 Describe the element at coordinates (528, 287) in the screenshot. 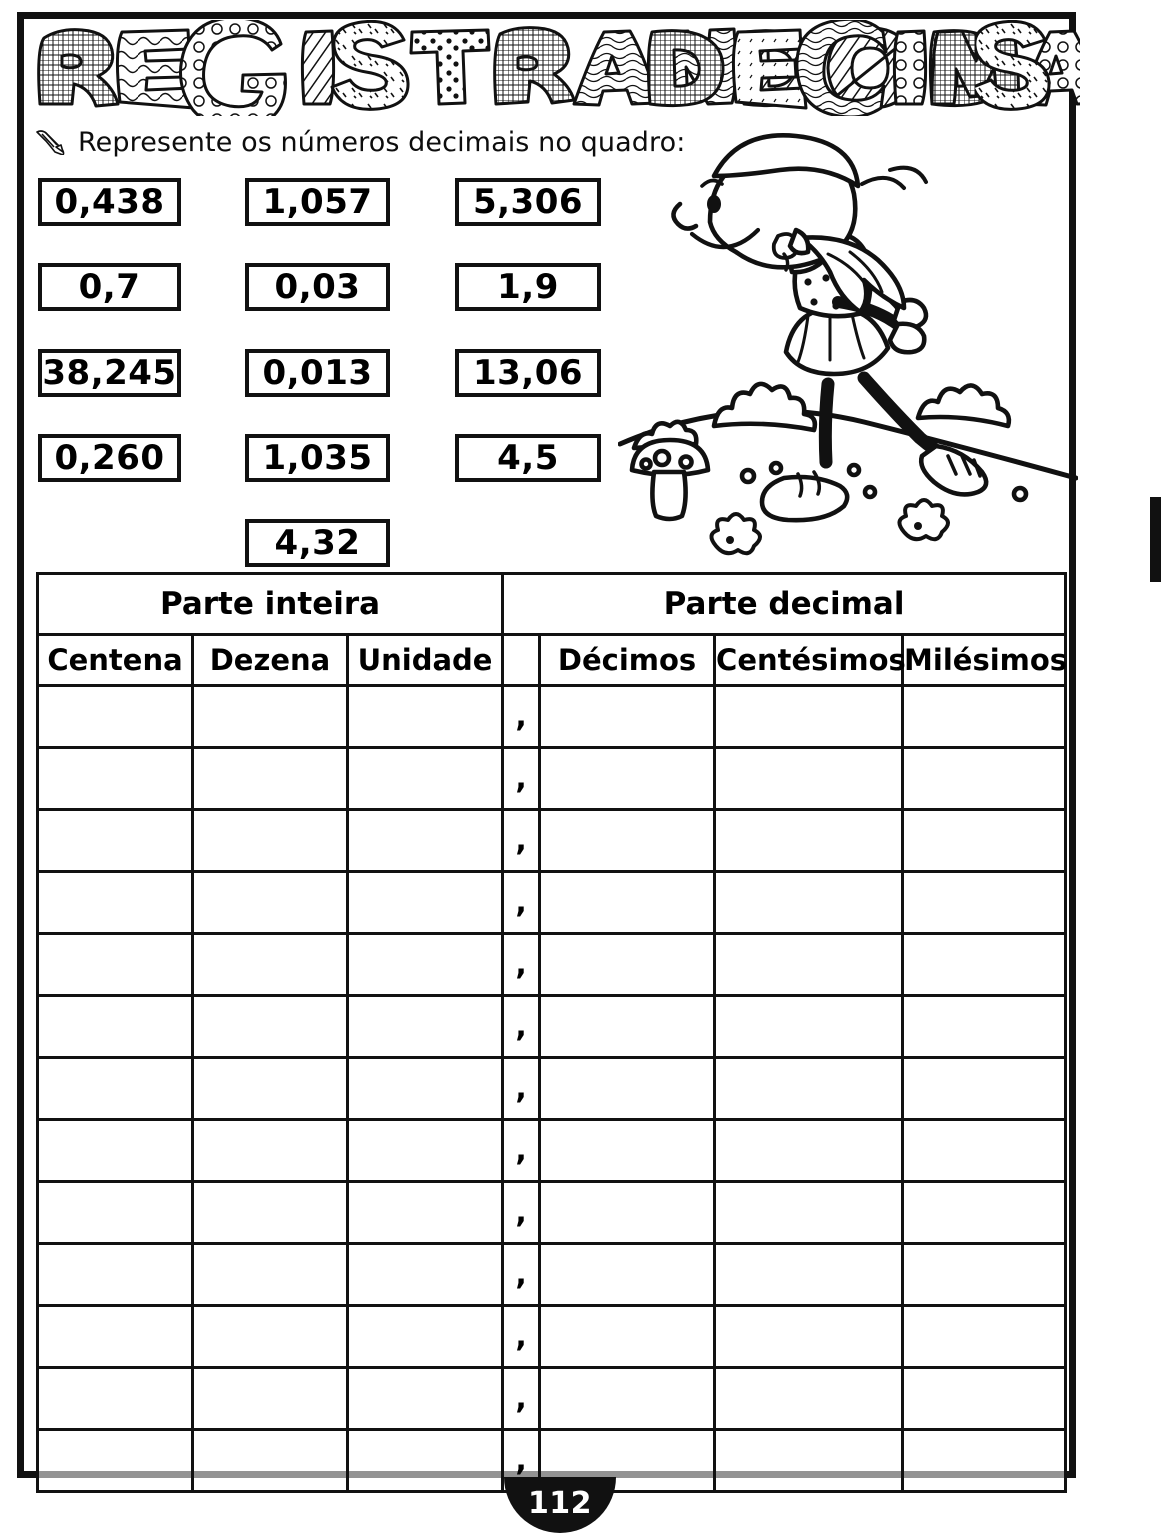

I see `number-box: 1,9` at that location.